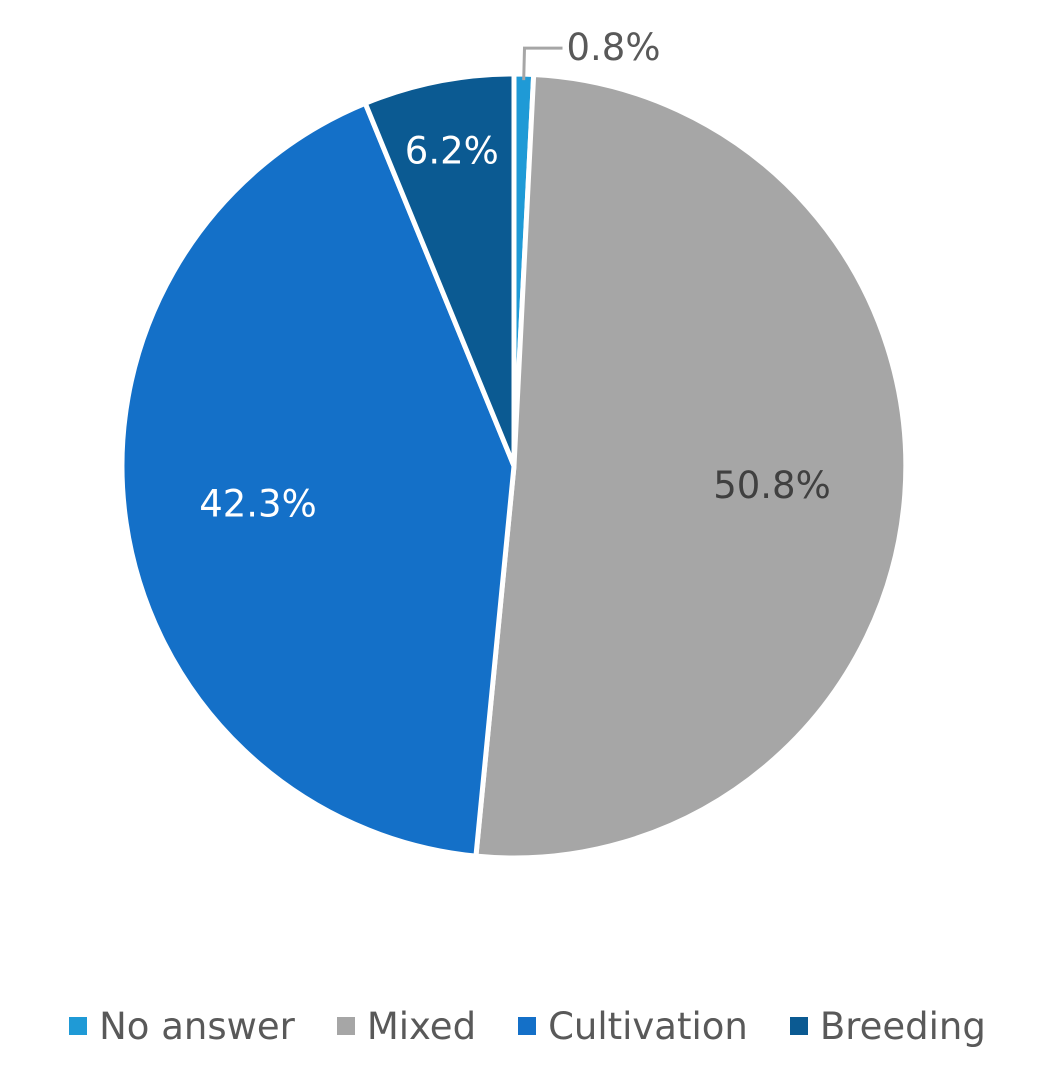  What do you see at coordinates (648, 1026) in the screenshot?
I see `legend-label-cultivation: Cultivation` at bounding box center [648, 1026].